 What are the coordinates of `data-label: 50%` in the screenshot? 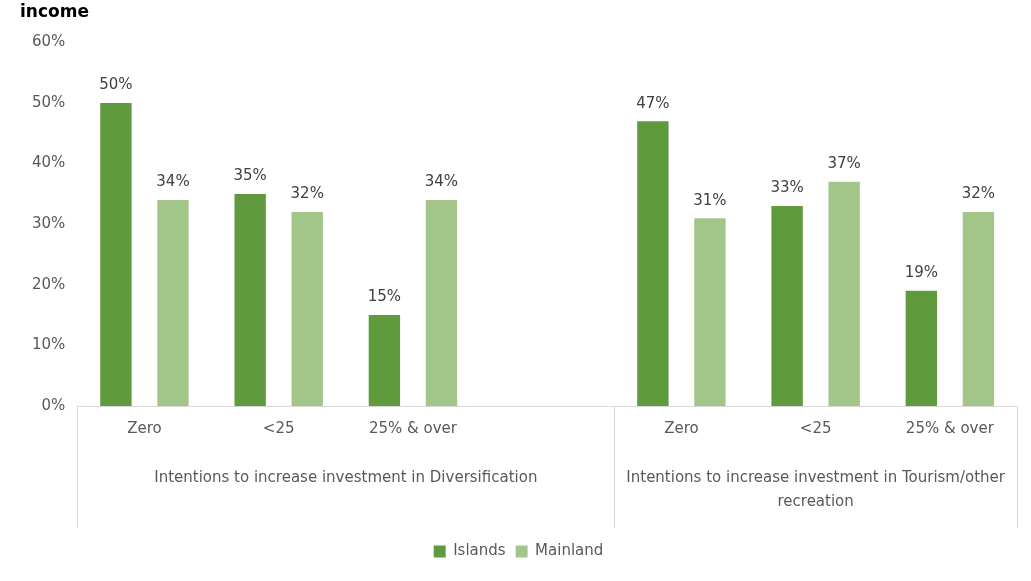 It's located at (116, 84).